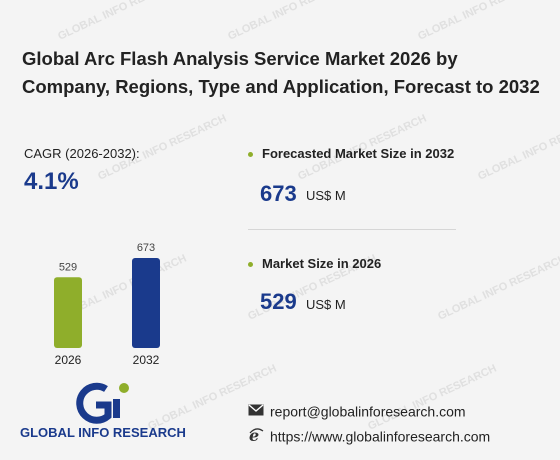  What do you see at coordinates (103, 432) in the screenshot?
I see `brand-name: GLOBAL INFO RESEARCH` at bounding box center [103, 432].